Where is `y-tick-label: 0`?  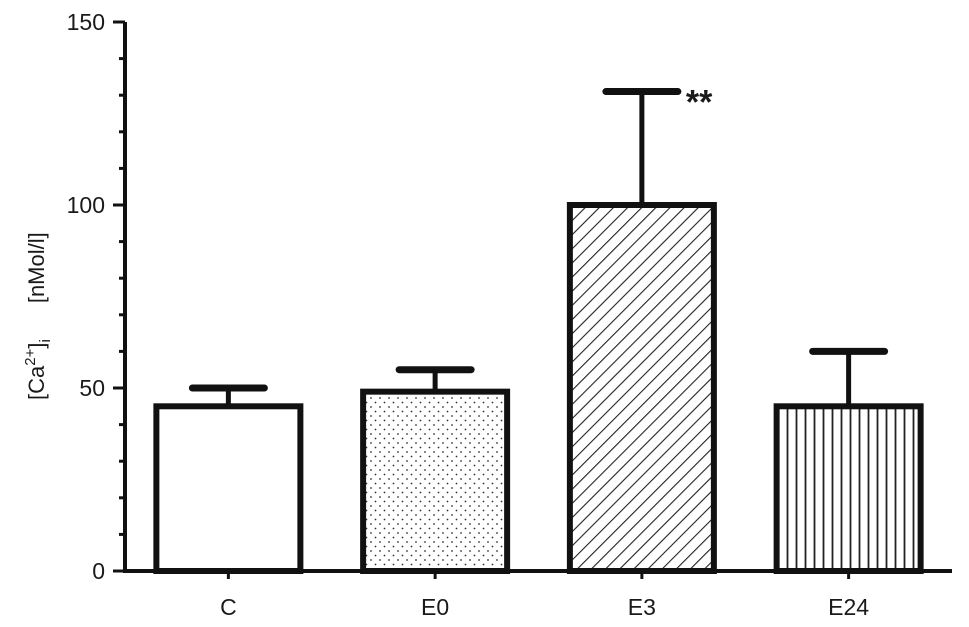
y-tick-label: 0 is located at coordinates (98, 571).